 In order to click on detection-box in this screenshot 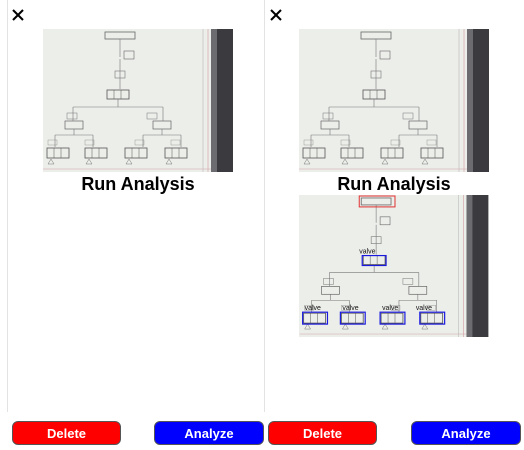, I will do `click(377, 201)`.